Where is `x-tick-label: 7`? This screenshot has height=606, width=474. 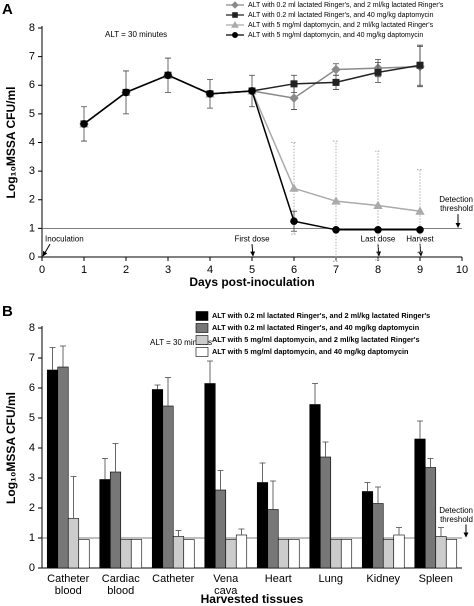
x-tick-label: 7 is located at coordinates (336, 270).